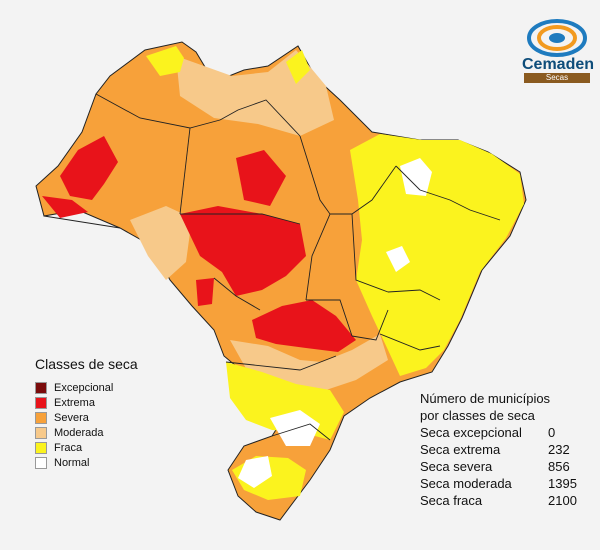  What do you see at coordinates (437, 255) in the screenshot?
I see `weak-region-northeast` at bounding box center [437, 255].